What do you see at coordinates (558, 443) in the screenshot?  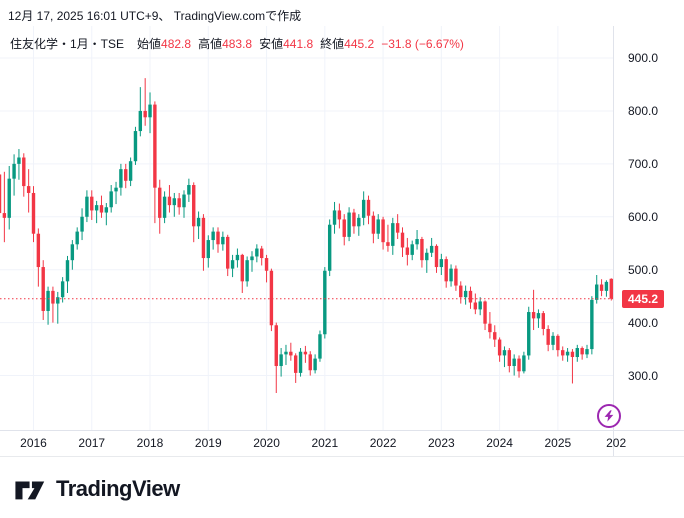 I see `time-tick-label: 2025` at bounding box center [558, 443].